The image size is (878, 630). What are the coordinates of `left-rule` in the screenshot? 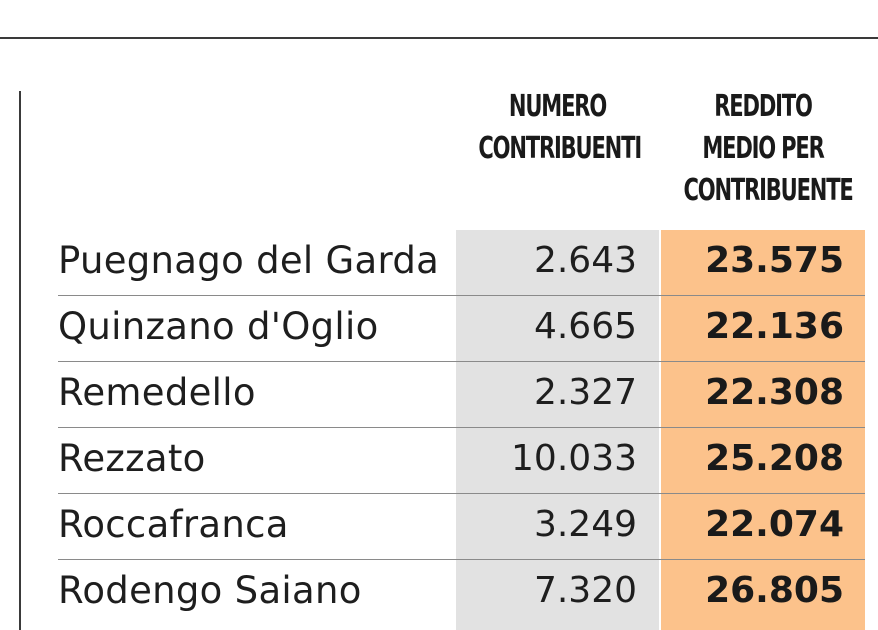 It's located at (20, 360).